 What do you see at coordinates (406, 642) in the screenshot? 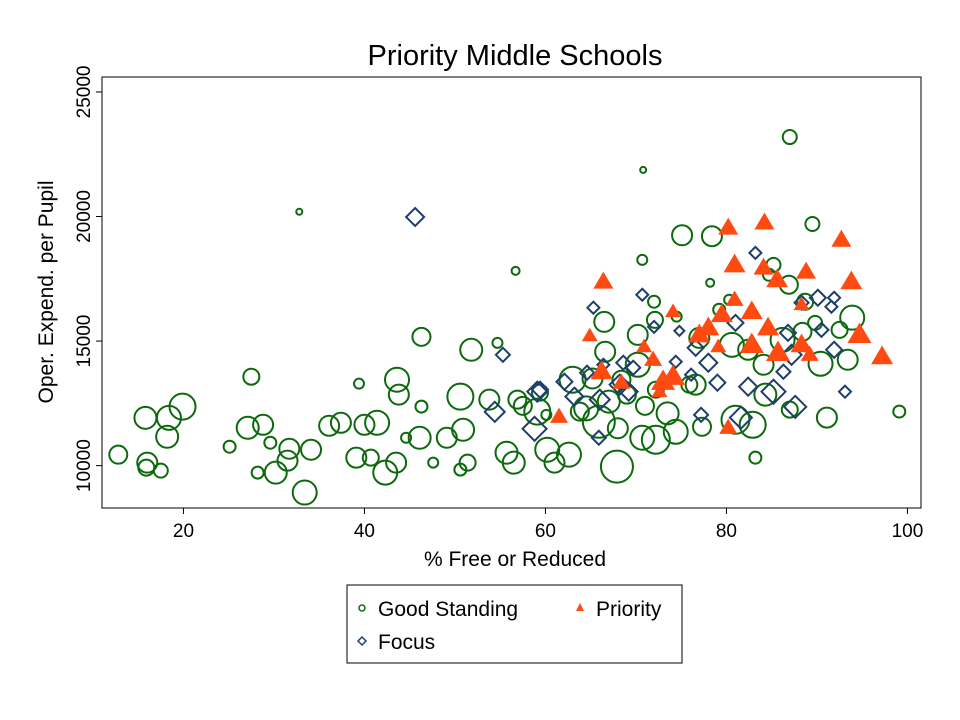
I see `legend-focus: Focus` at bounding box center [406, 642].